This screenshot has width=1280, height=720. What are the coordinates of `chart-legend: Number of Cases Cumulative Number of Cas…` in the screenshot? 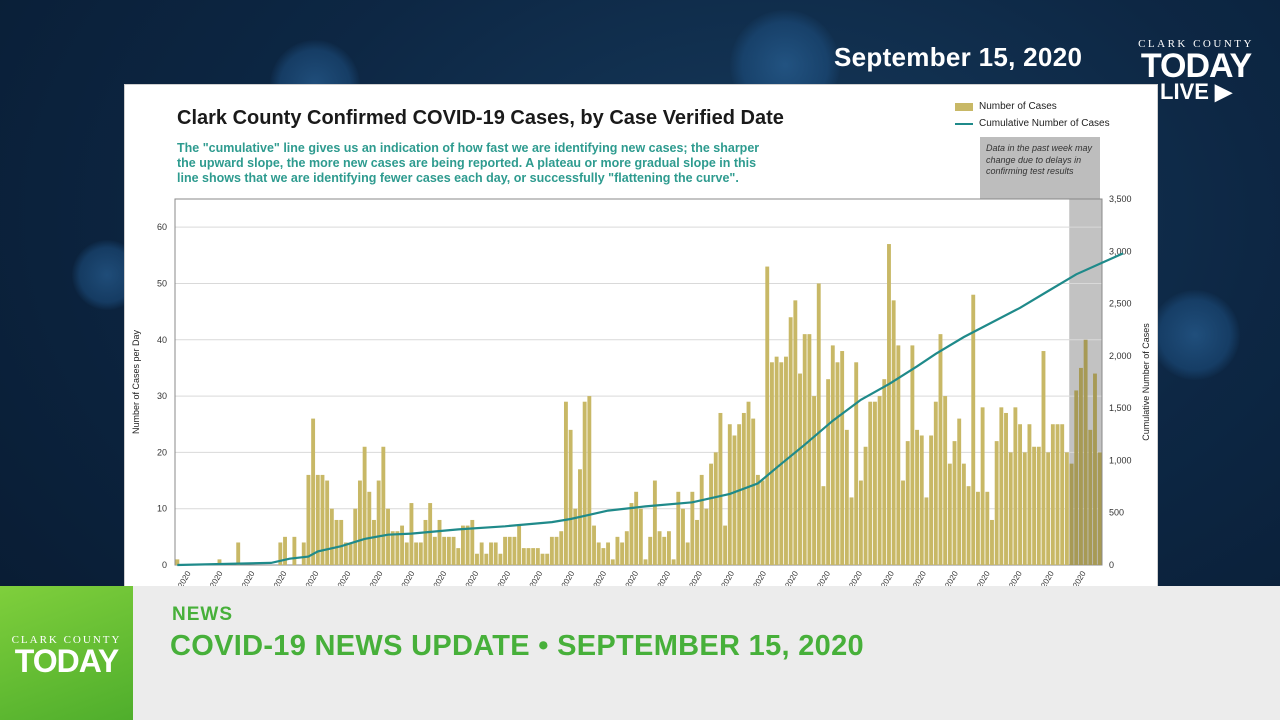 It's located at (1032, 115).